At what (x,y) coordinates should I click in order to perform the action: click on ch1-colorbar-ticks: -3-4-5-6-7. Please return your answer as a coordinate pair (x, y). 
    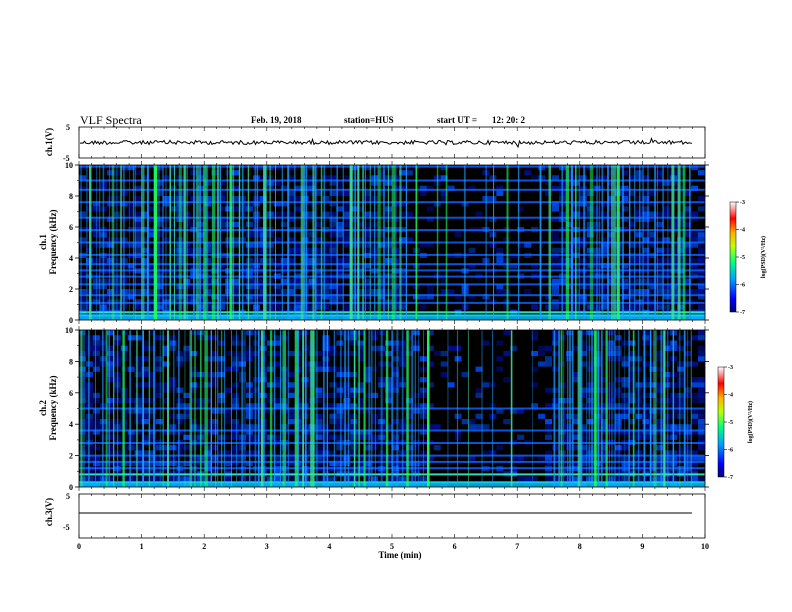
    Looking at the image, I should click on (740, 258).